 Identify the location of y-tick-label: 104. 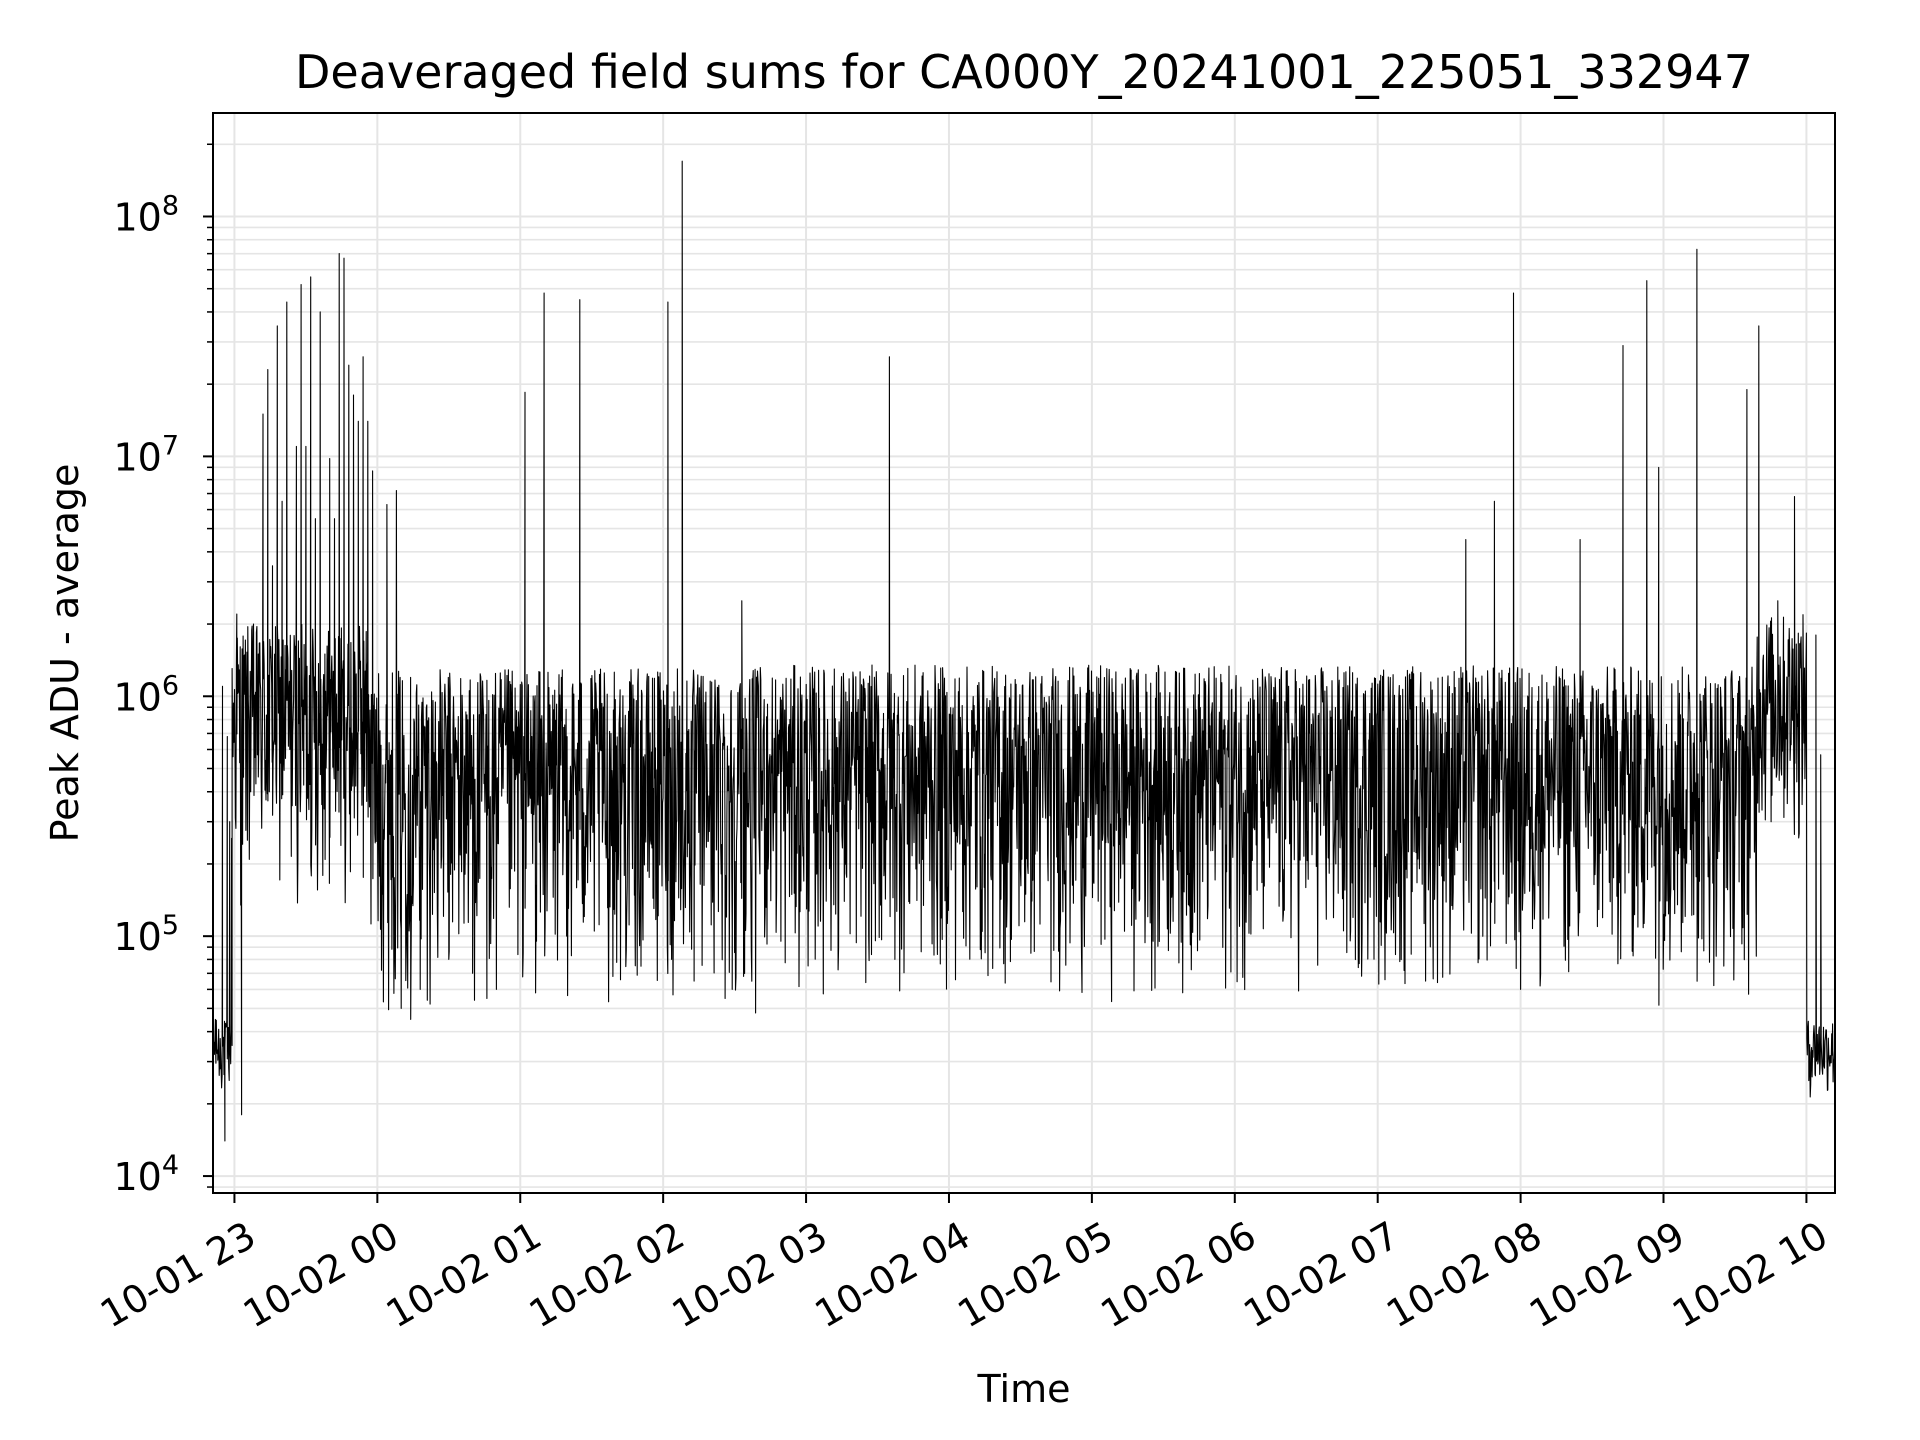
(146, 1174).